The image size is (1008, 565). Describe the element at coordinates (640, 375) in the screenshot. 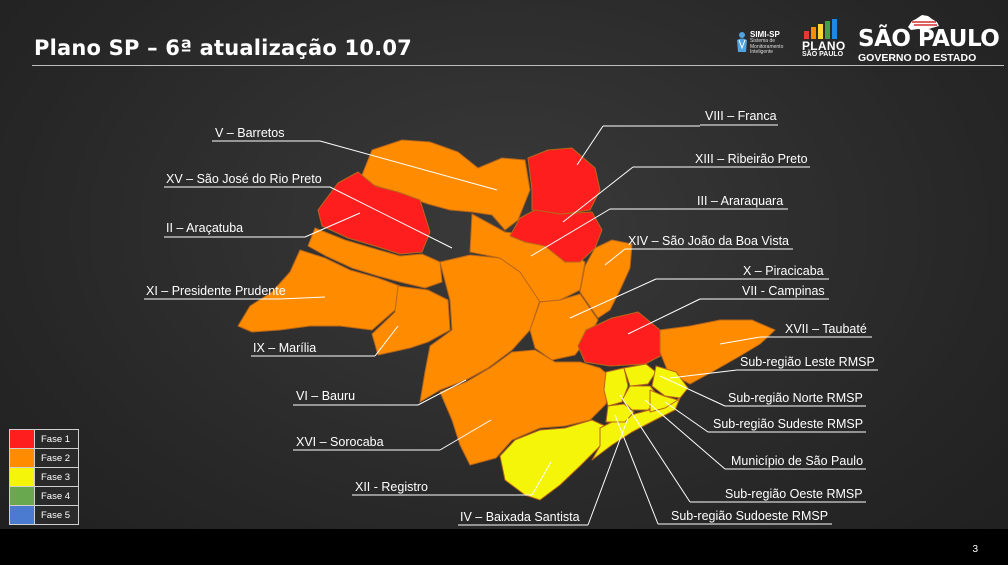

I see `region-rmsp-norte` at that location.